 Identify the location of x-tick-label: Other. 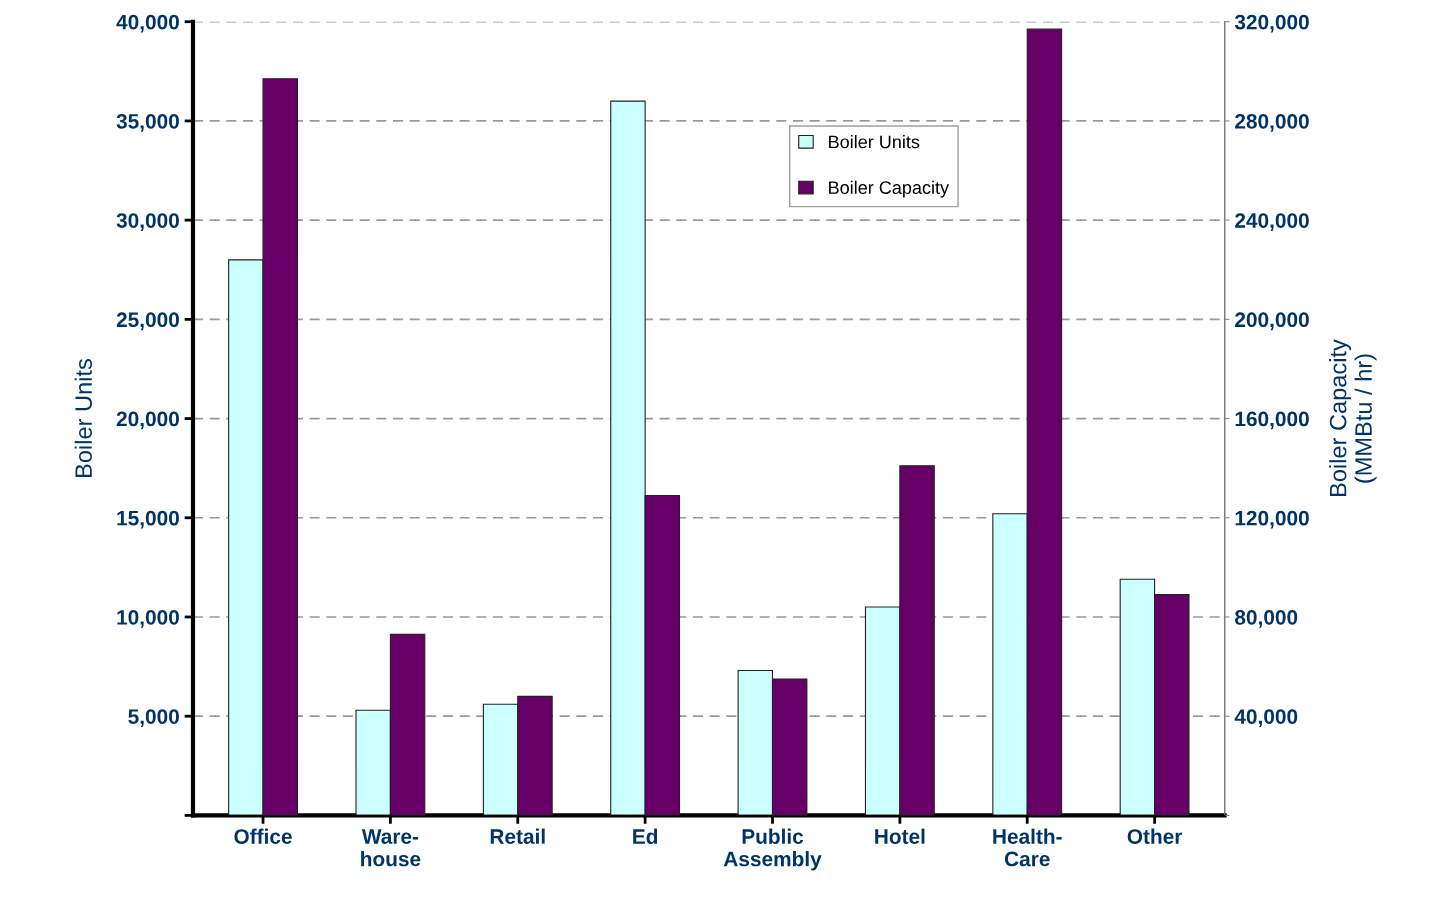
(1155, 836).